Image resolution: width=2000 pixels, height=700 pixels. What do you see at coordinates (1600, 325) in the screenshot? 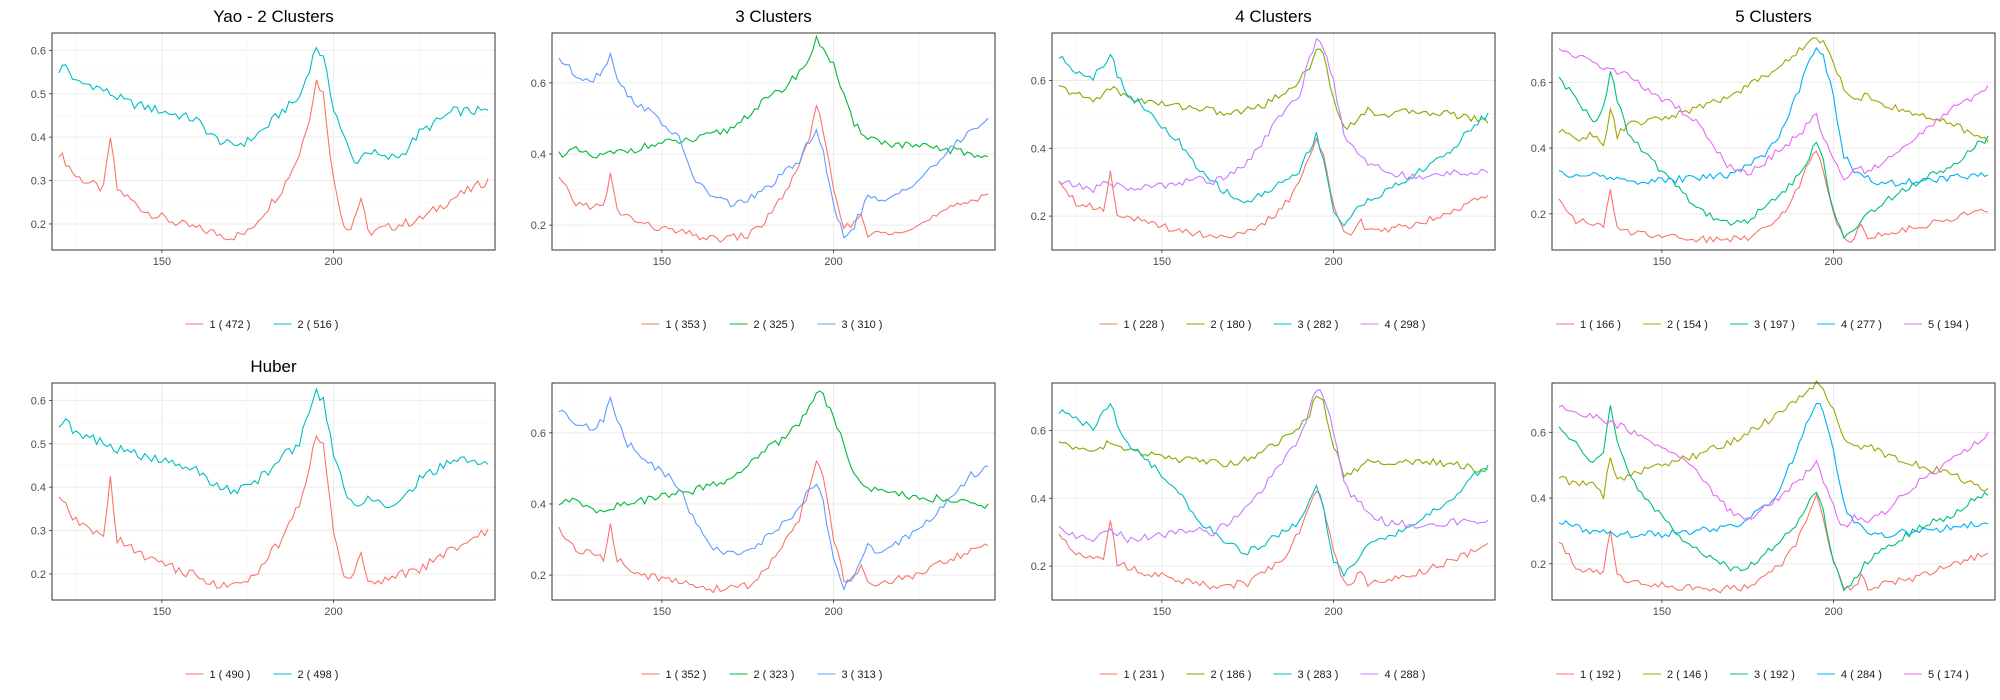
I see `legend-label: 1 ( 166 )` at bounding box center [1600, 325].